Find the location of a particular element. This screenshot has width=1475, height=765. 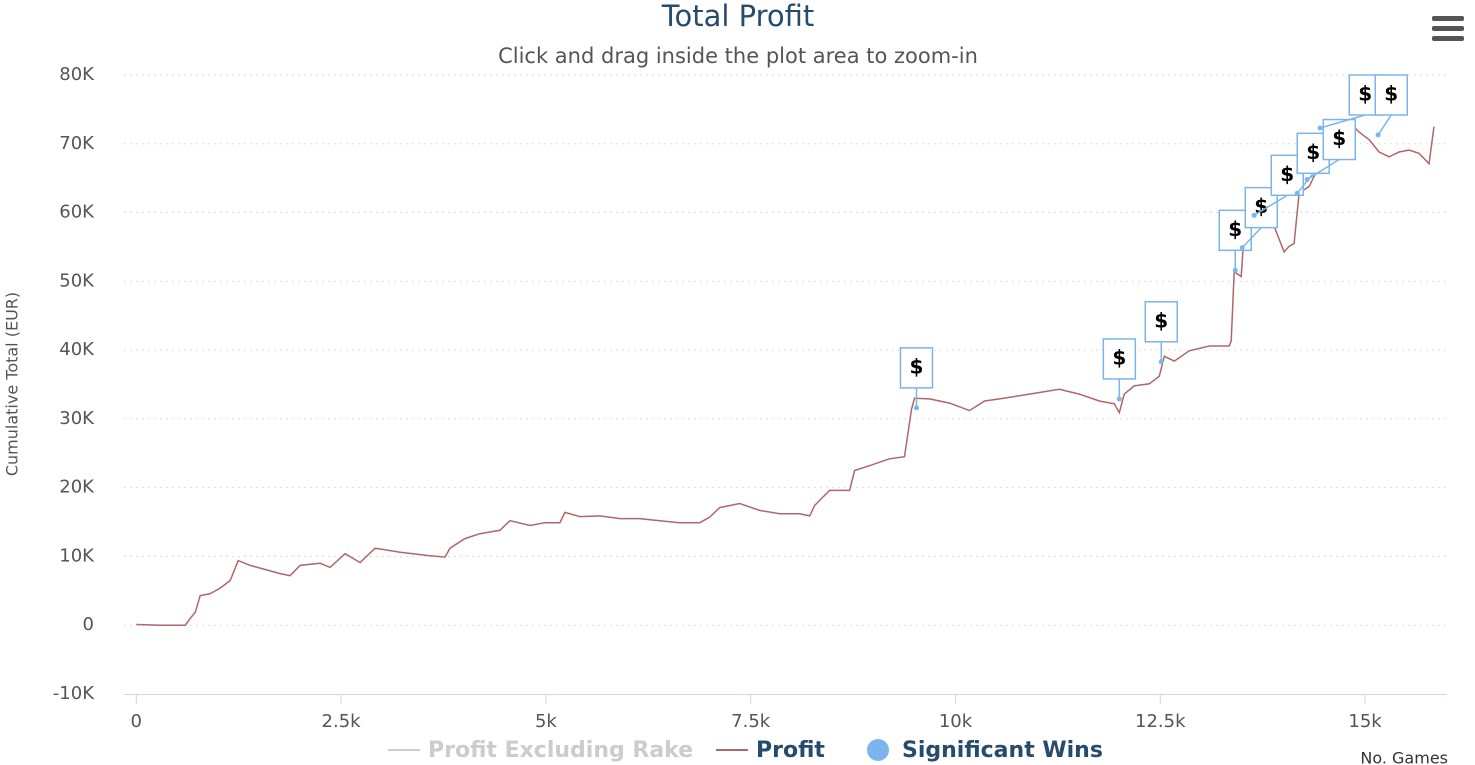

legend-label: Profit is located at coordinates (790, 750).